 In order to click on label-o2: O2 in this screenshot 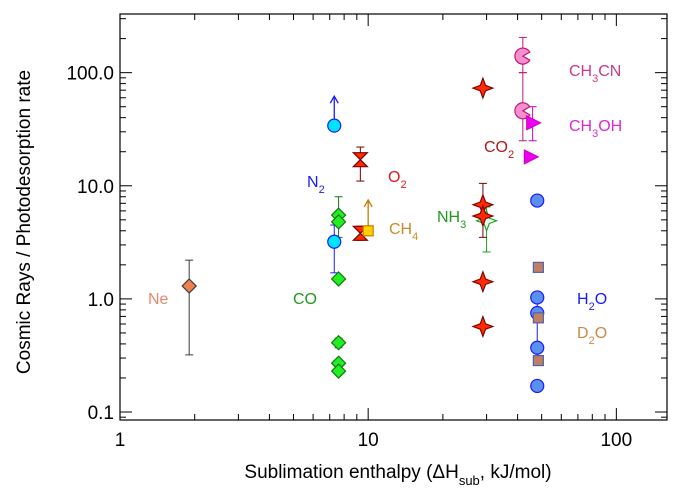, I will do `click(397, 180)`.